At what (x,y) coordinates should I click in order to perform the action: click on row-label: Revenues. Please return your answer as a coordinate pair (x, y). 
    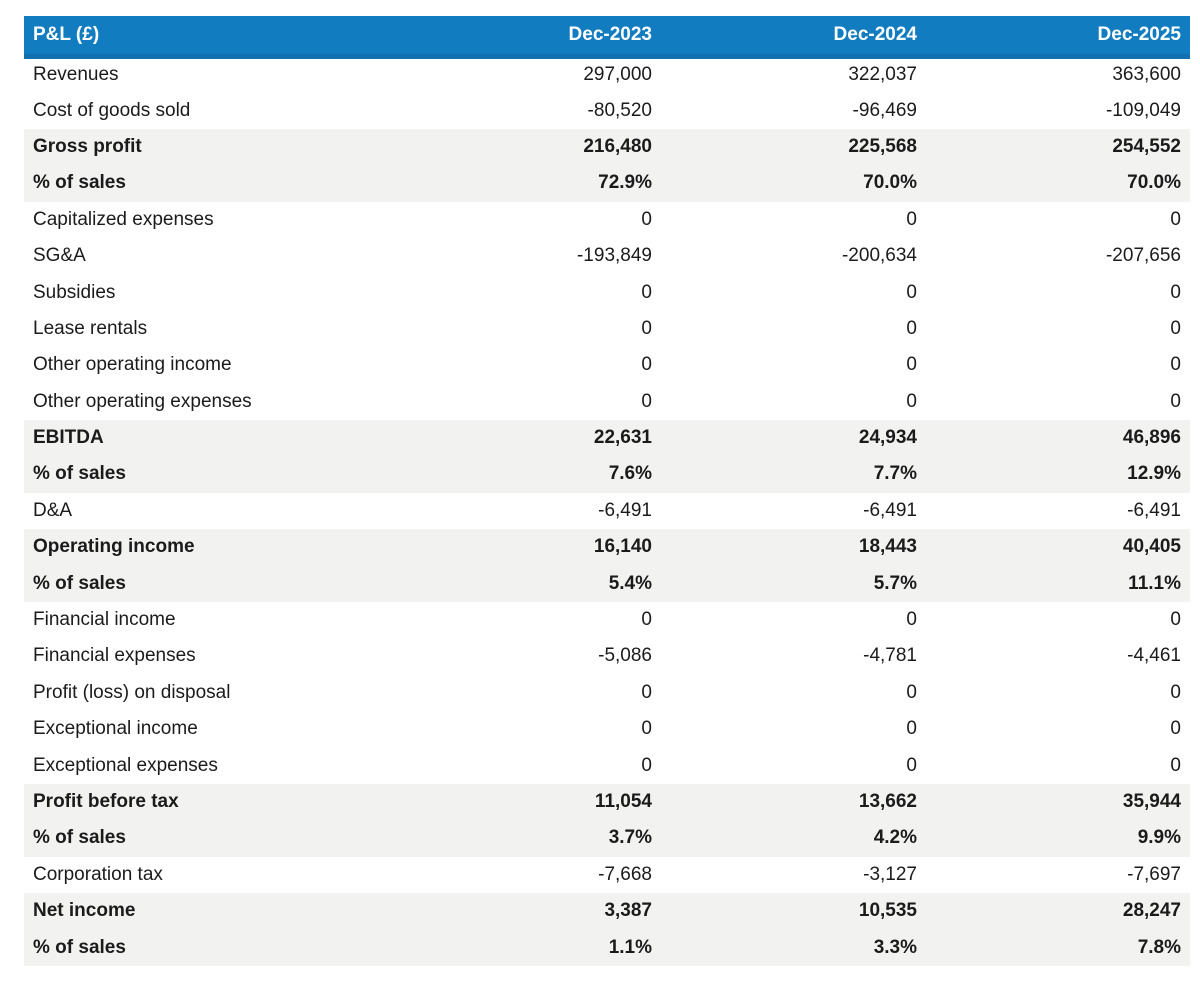
    Looking at the image, I should click on (210, 74).